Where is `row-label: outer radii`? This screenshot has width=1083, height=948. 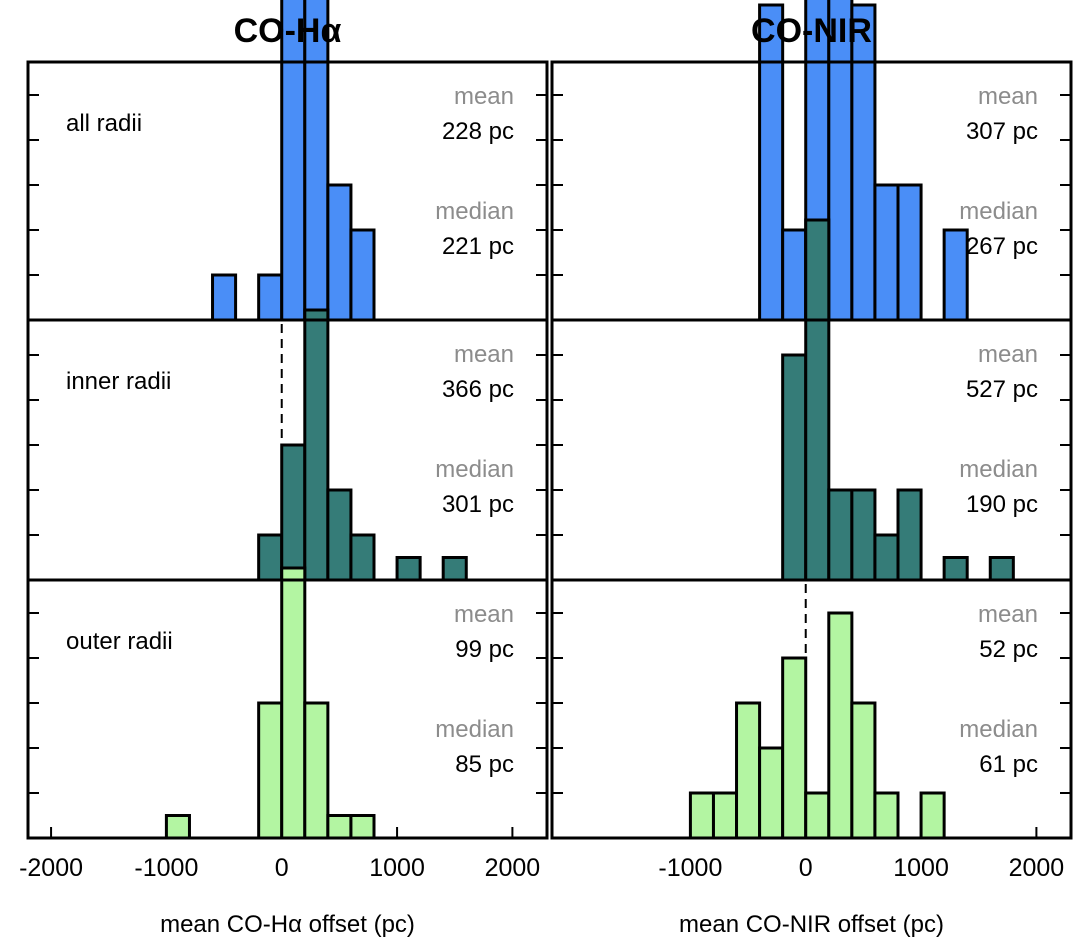 row-label: outer radii is located at coordinates (119, 641).